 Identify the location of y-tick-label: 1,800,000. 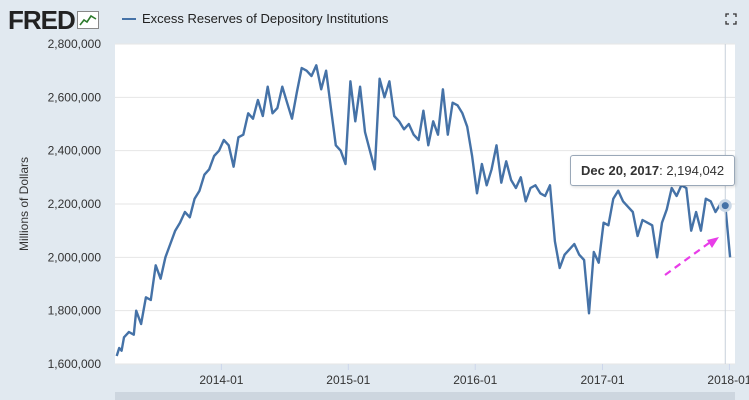
(75, 311).